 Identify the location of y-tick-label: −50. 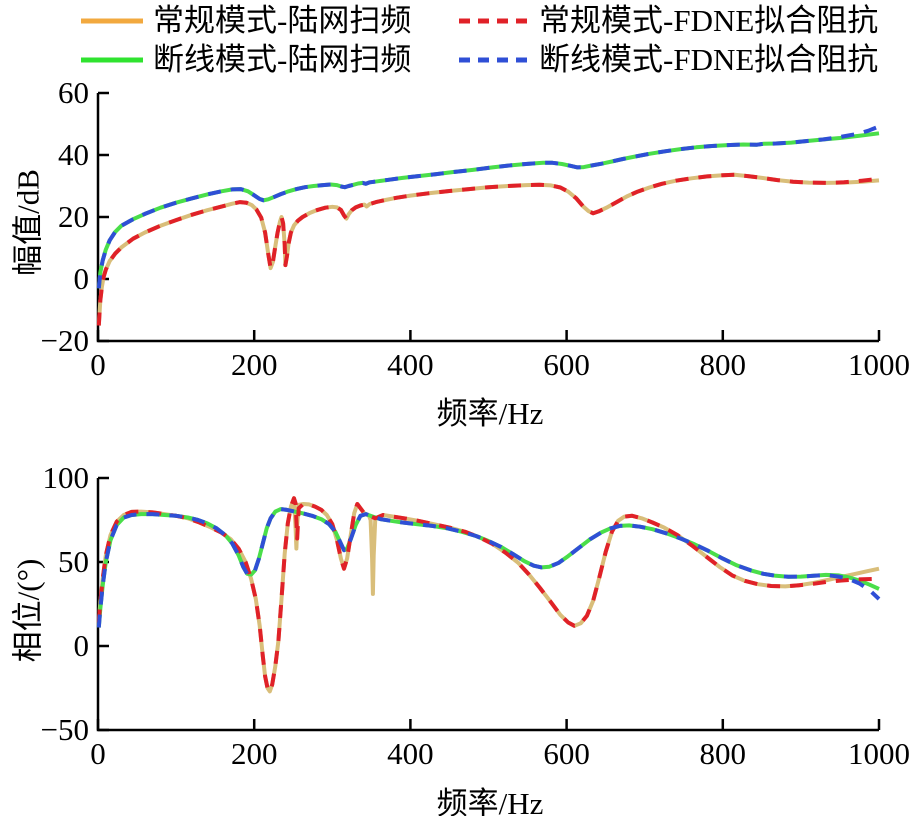
(65, 729).